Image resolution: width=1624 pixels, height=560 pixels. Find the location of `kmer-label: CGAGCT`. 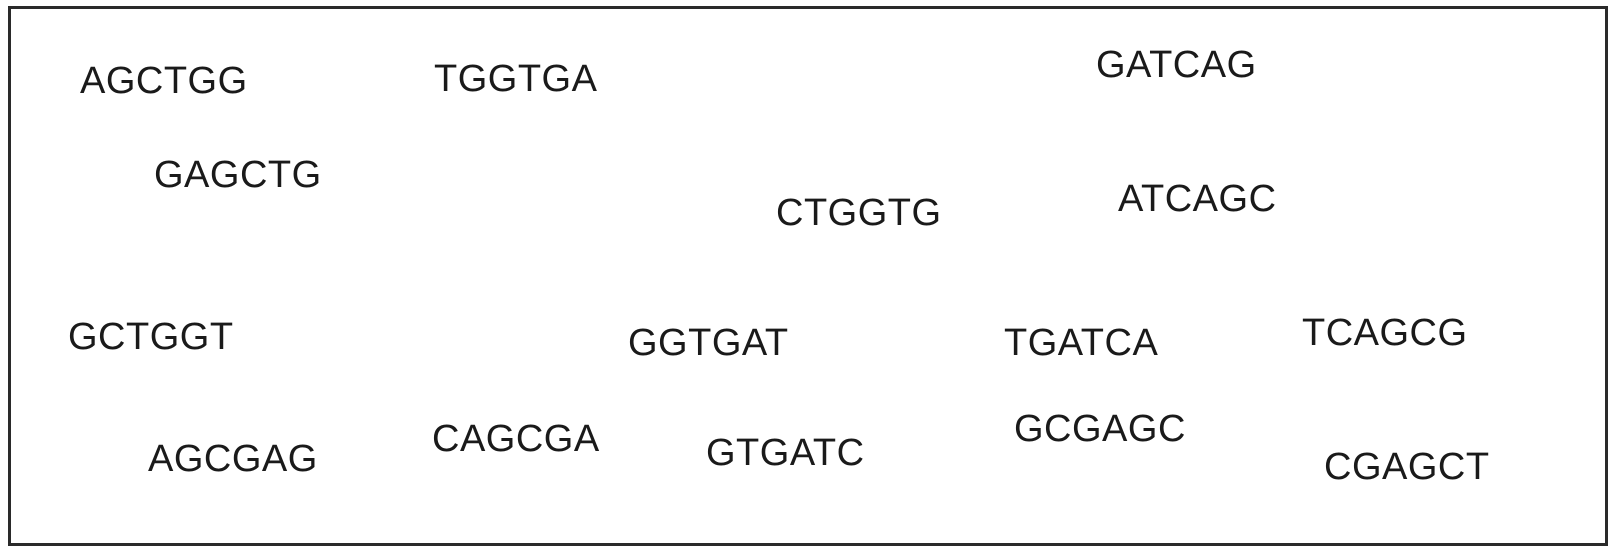

kmer-label: CGAGCT is located at coordinates (1407, 467).